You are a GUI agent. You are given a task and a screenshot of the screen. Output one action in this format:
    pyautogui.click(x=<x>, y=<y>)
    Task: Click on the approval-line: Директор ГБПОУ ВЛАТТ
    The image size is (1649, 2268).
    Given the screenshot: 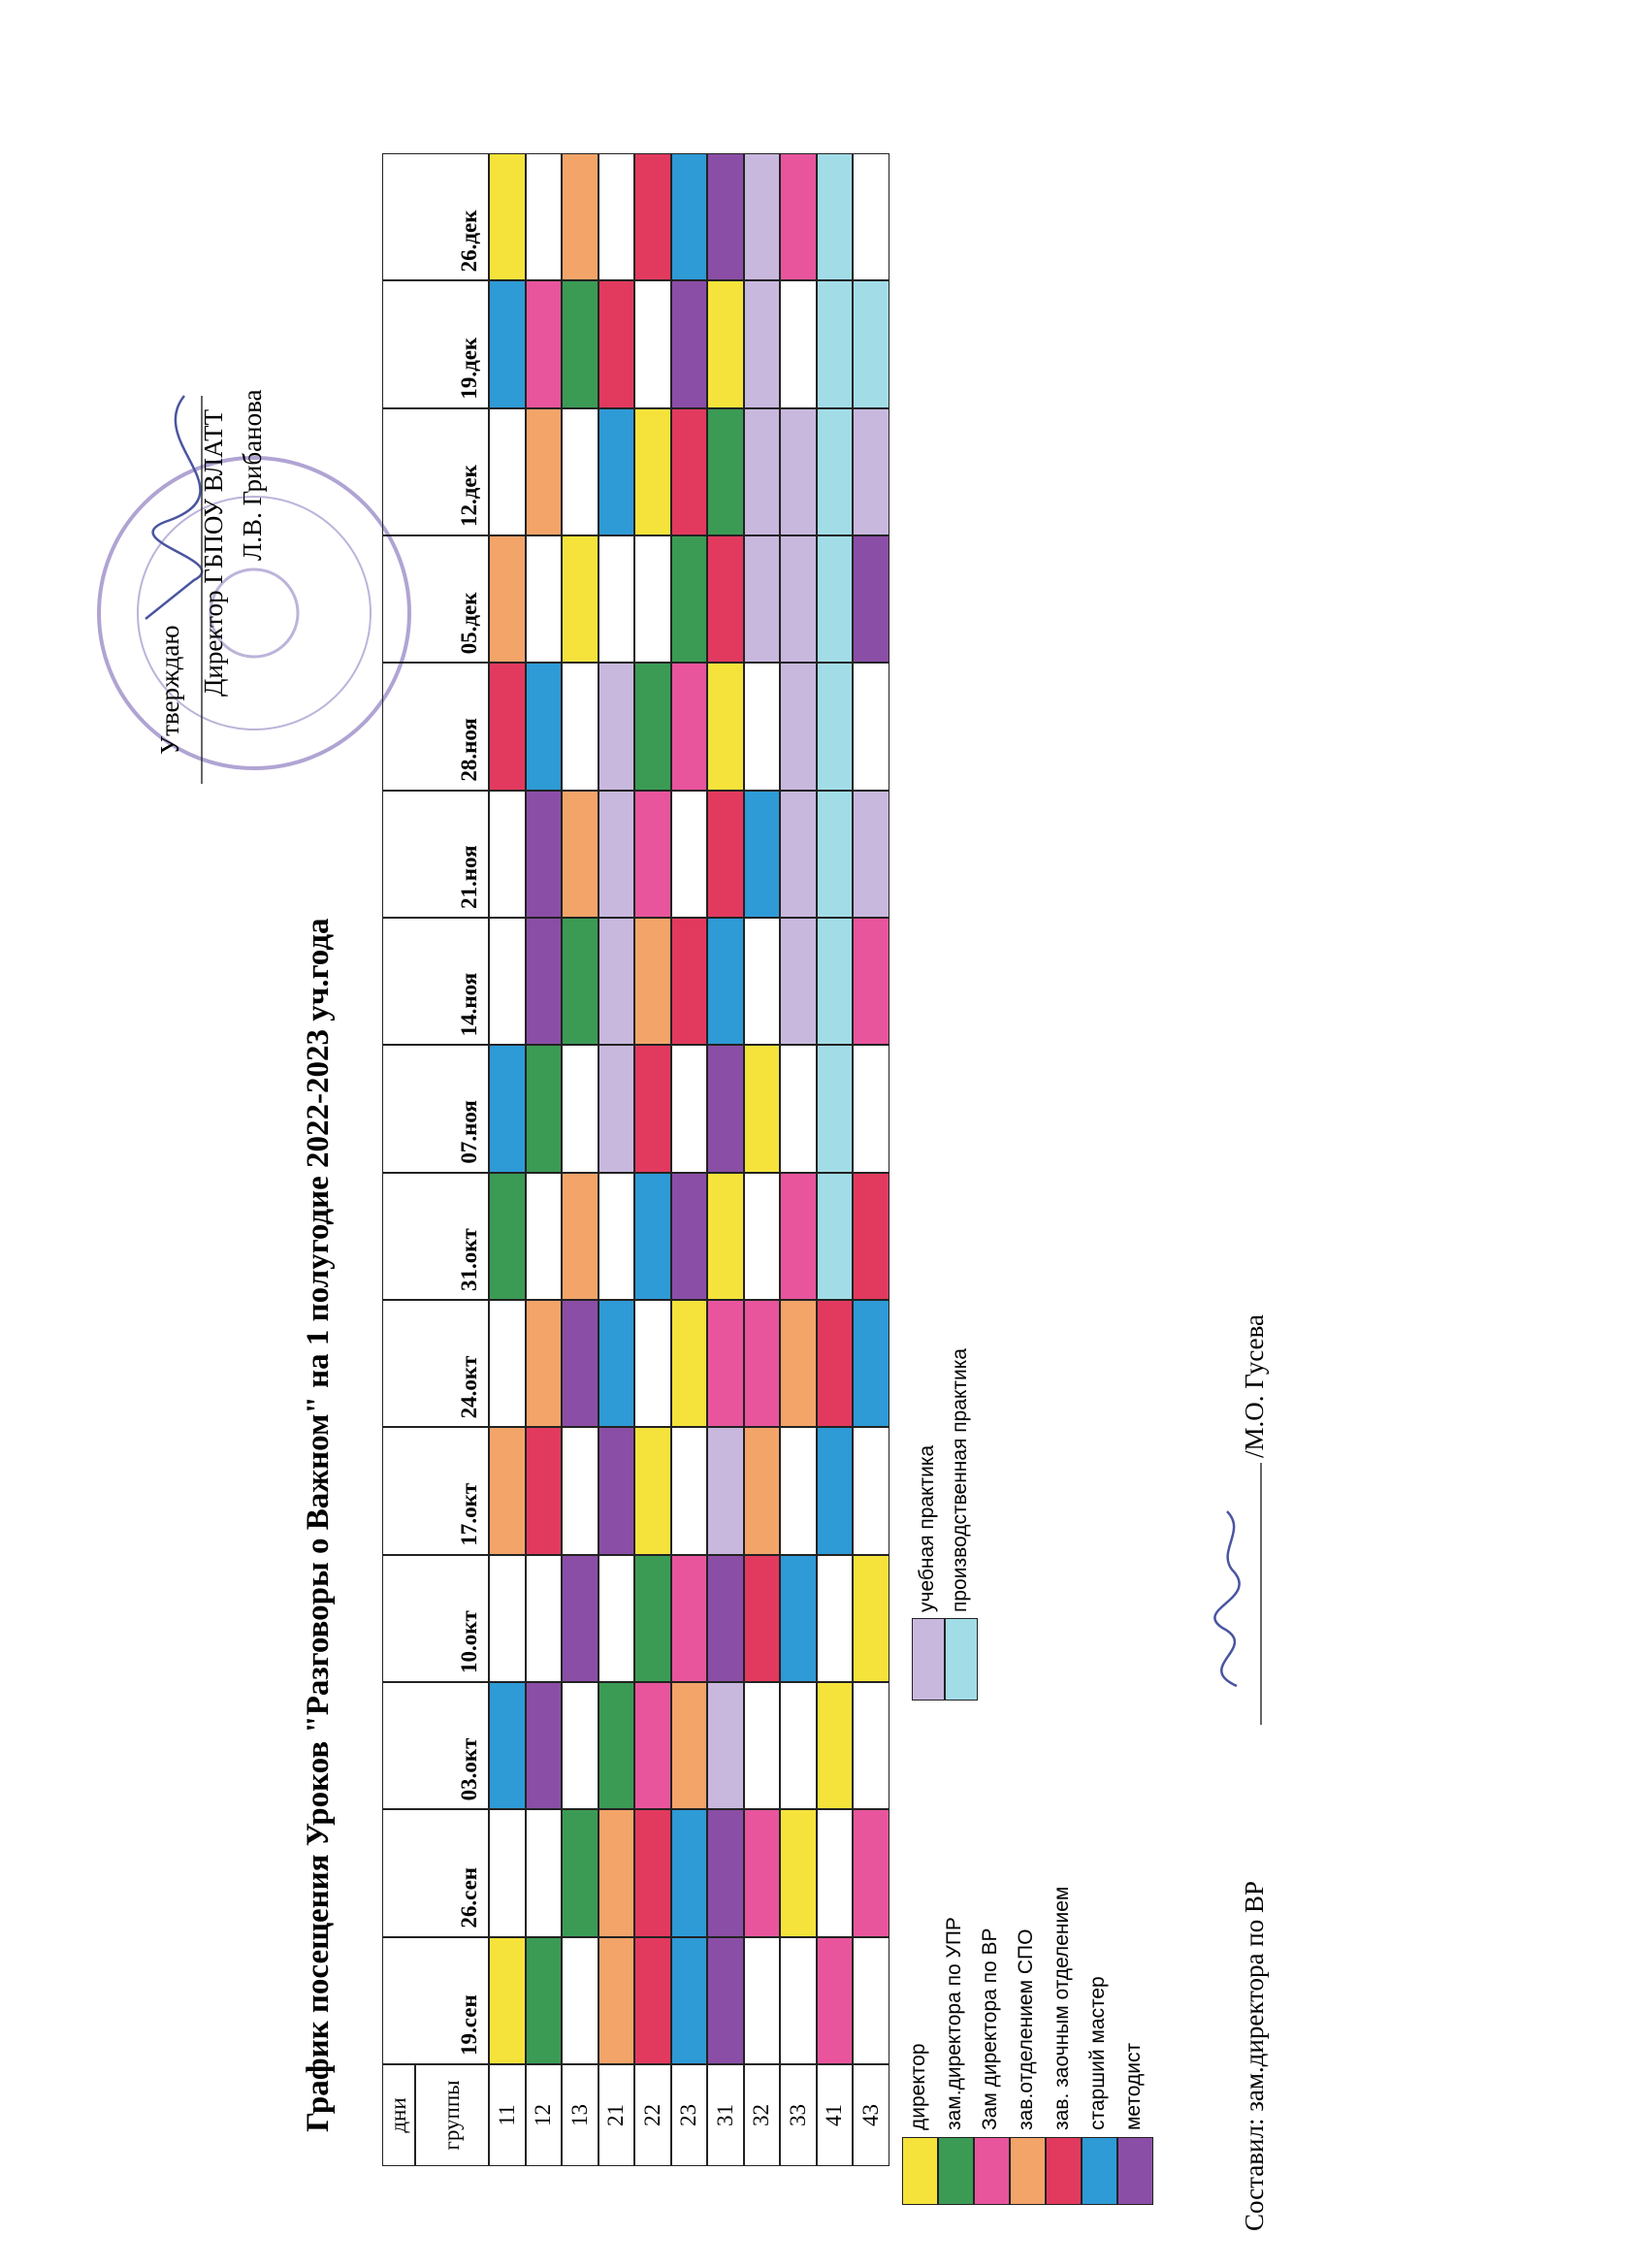 What is the action you would take?
    pyautogui.click(x=213, y=552)
    